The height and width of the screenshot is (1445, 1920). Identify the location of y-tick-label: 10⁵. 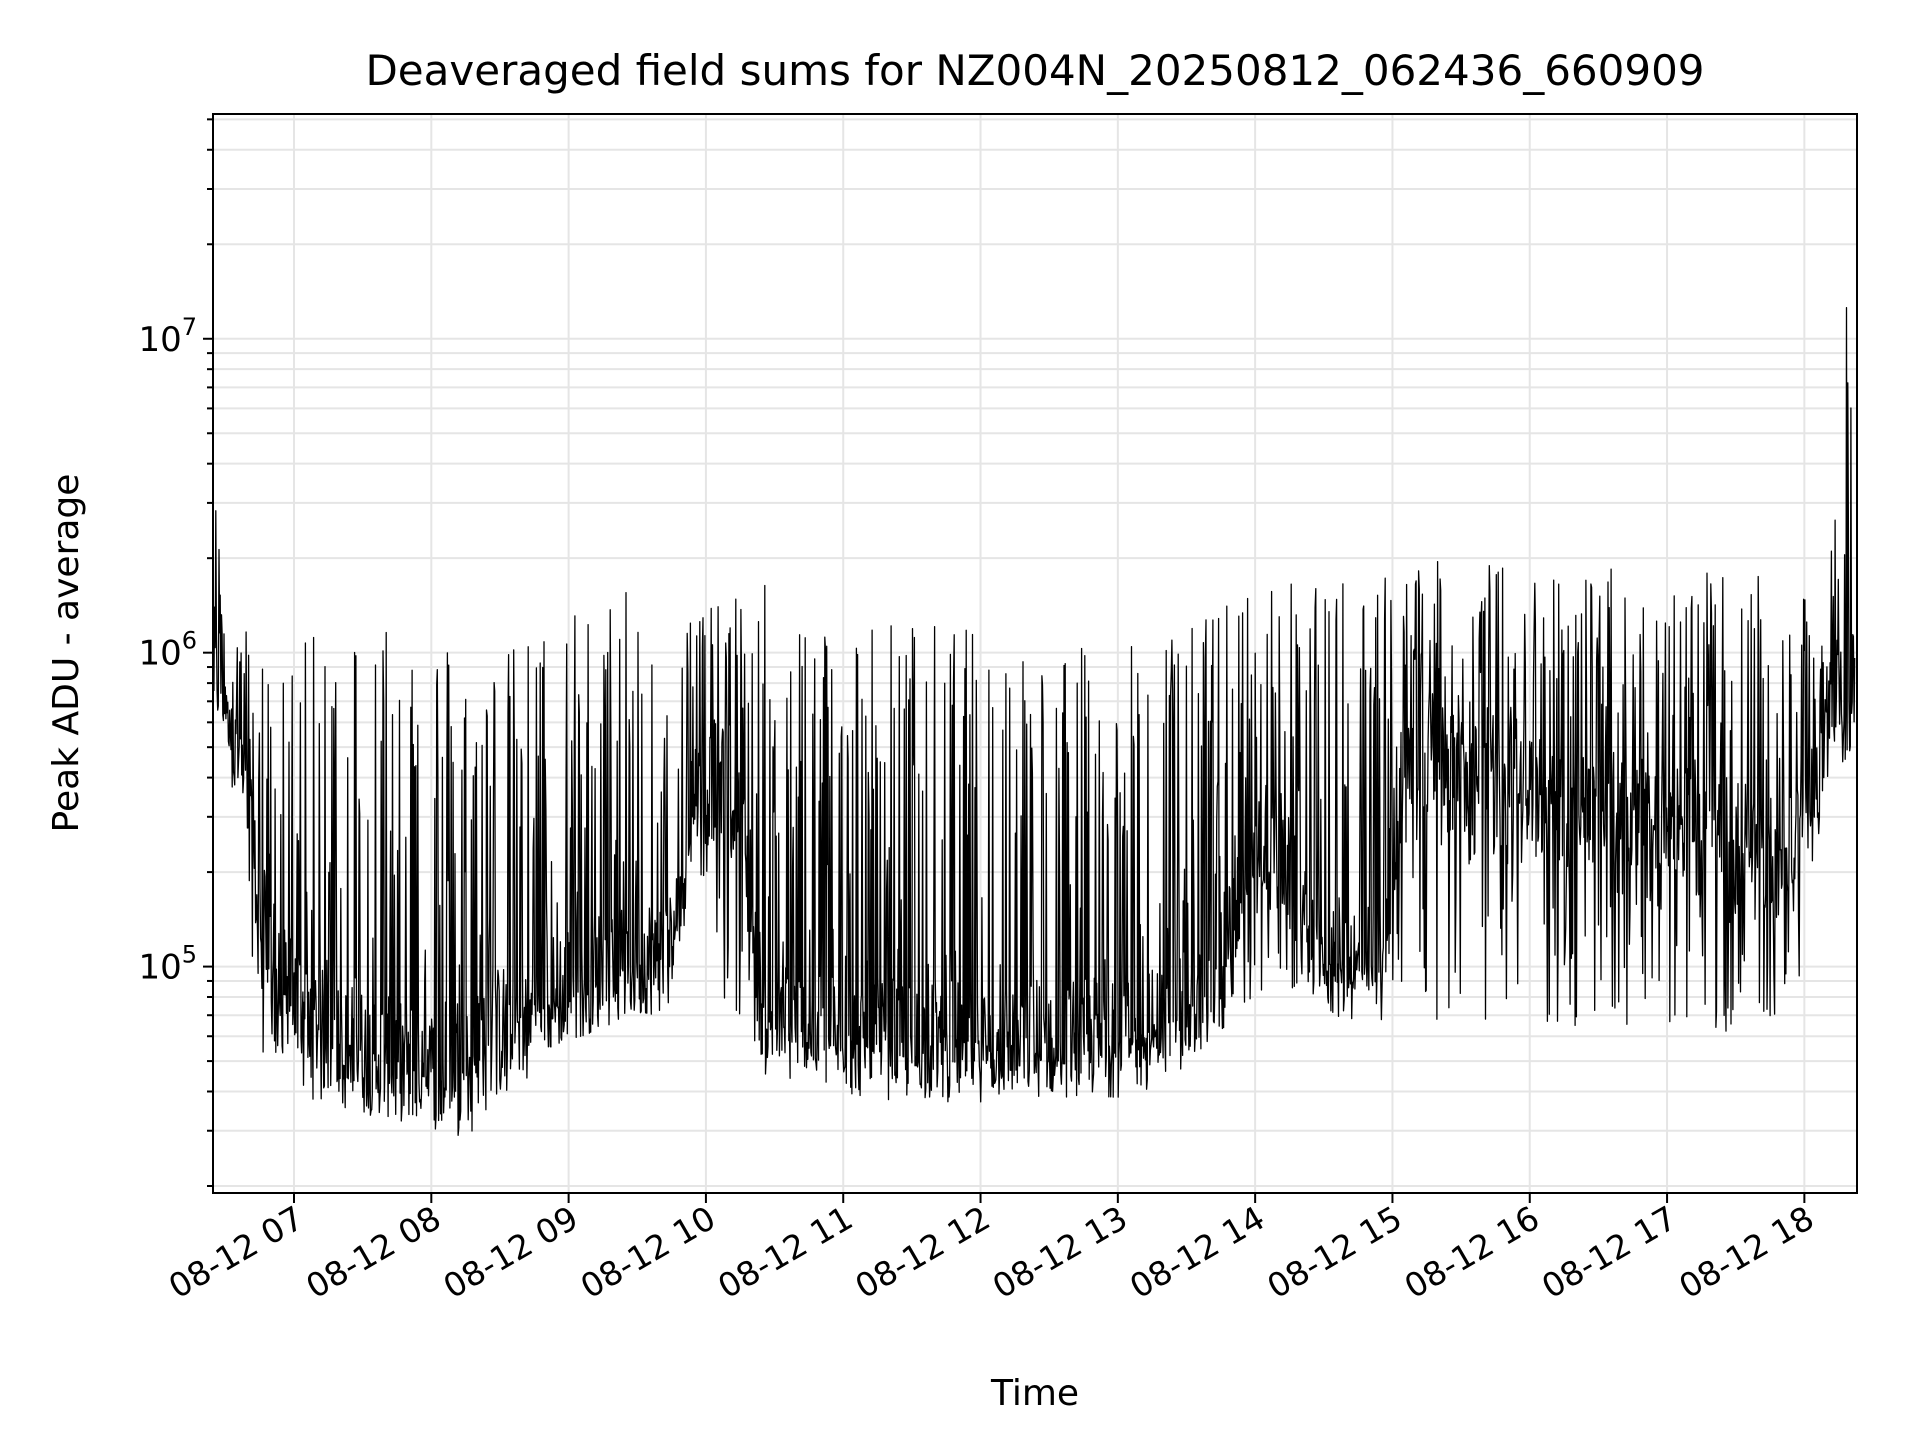
(167, 964).